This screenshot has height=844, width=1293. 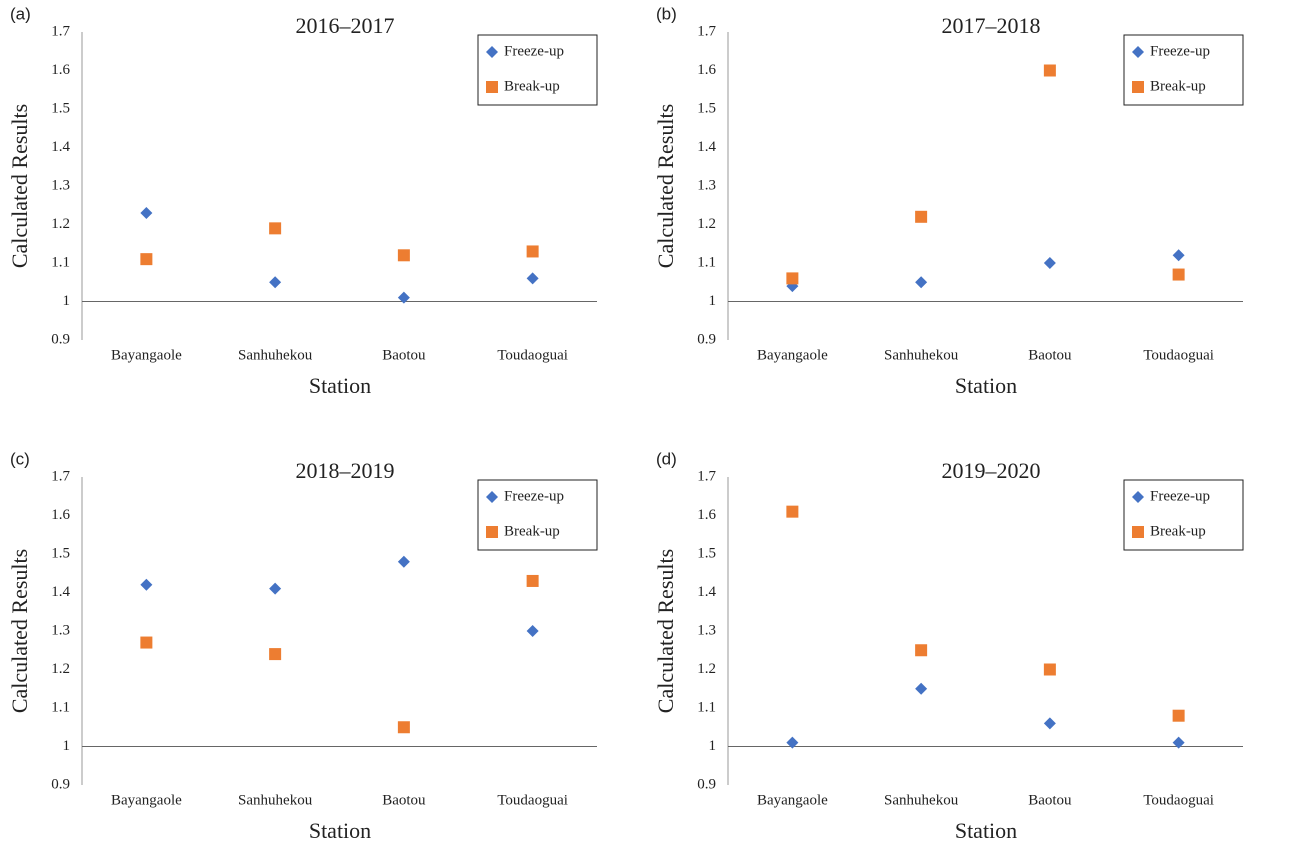 What do you see at coordinates (991, 25) in the screenshot?
I see `chart-title: 2017–2018` at bounding box center [991, 25].